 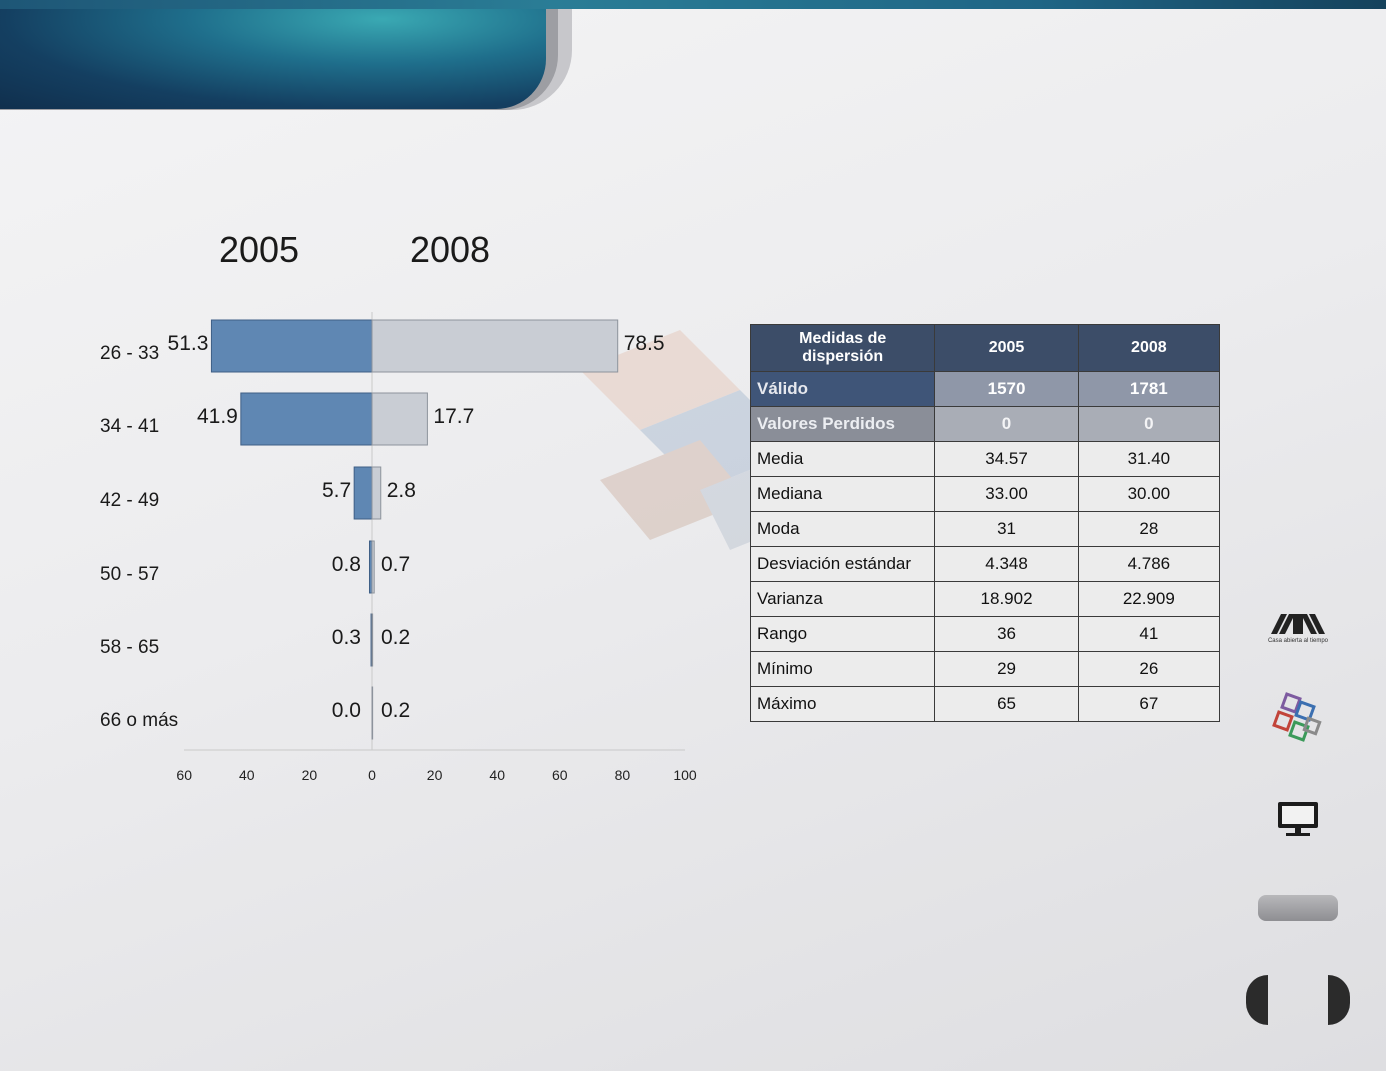 What do you see at coordinates (1339, 1000) in the screenshot?
I see `next-slide-button` at bounding box center [1339, 1000].